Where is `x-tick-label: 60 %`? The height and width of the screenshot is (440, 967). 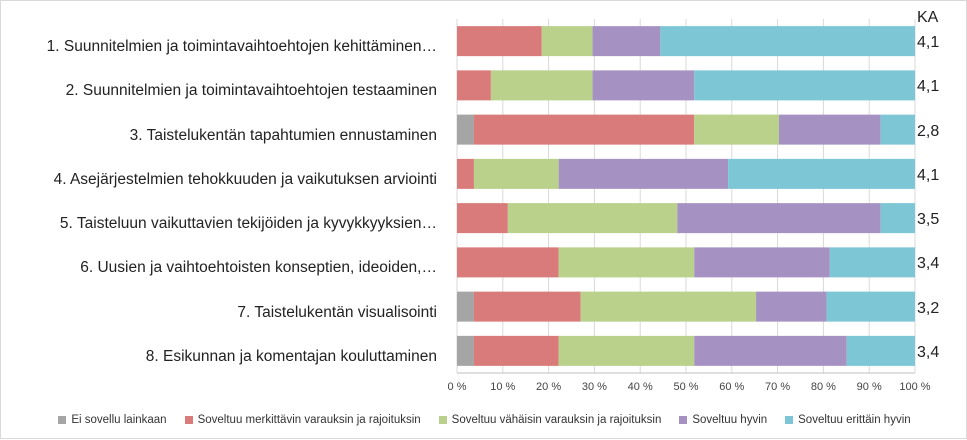
x-tick-label: 60 % is located at coordinates (732, 387).